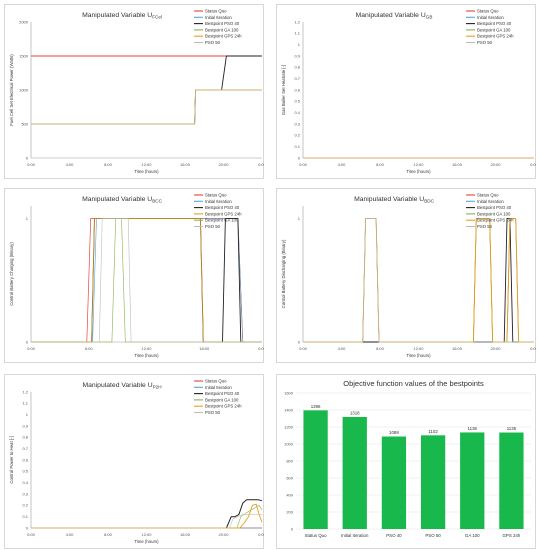 The width and height of the screenshot is (542, 550). What do you see at coordinates (157, 17) in the screenshot?
I see `chart-title-subscript: FCel` at bounding box center [157, 17].